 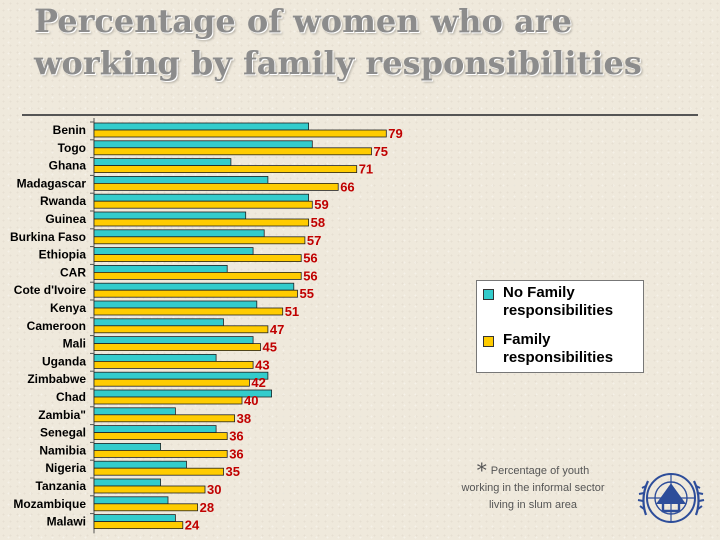 I want to click on value-label-guinea: 58, so click(x=318, y=222).